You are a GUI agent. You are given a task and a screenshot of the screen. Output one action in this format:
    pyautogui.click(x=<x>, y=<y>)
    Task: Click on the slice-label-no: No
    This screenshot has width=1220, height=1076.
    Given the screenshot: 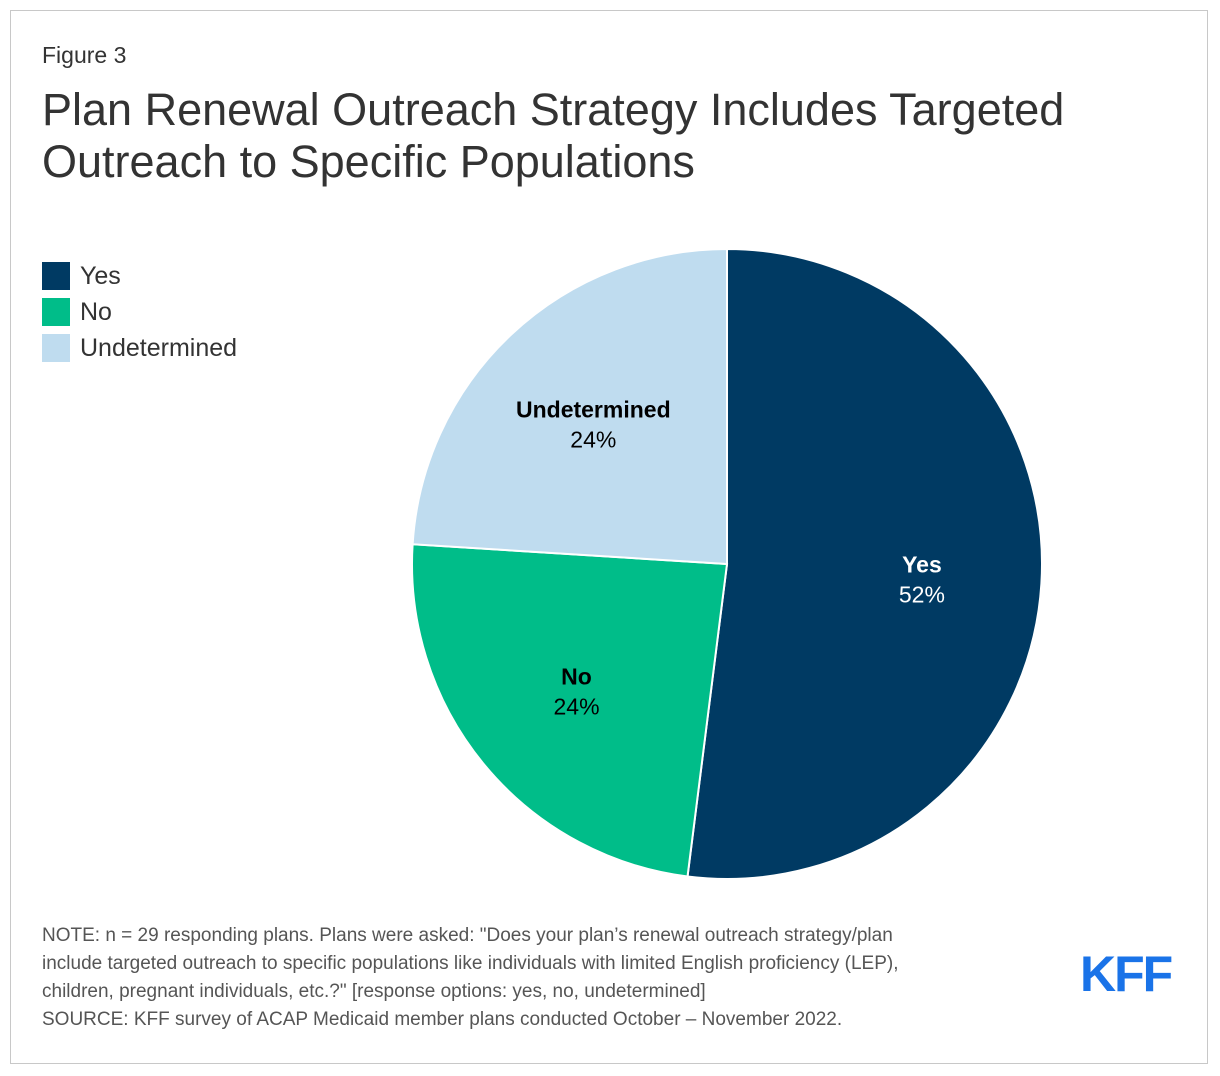 What is the action you would take?
    pyautogui.click(x=576, y=676)
    